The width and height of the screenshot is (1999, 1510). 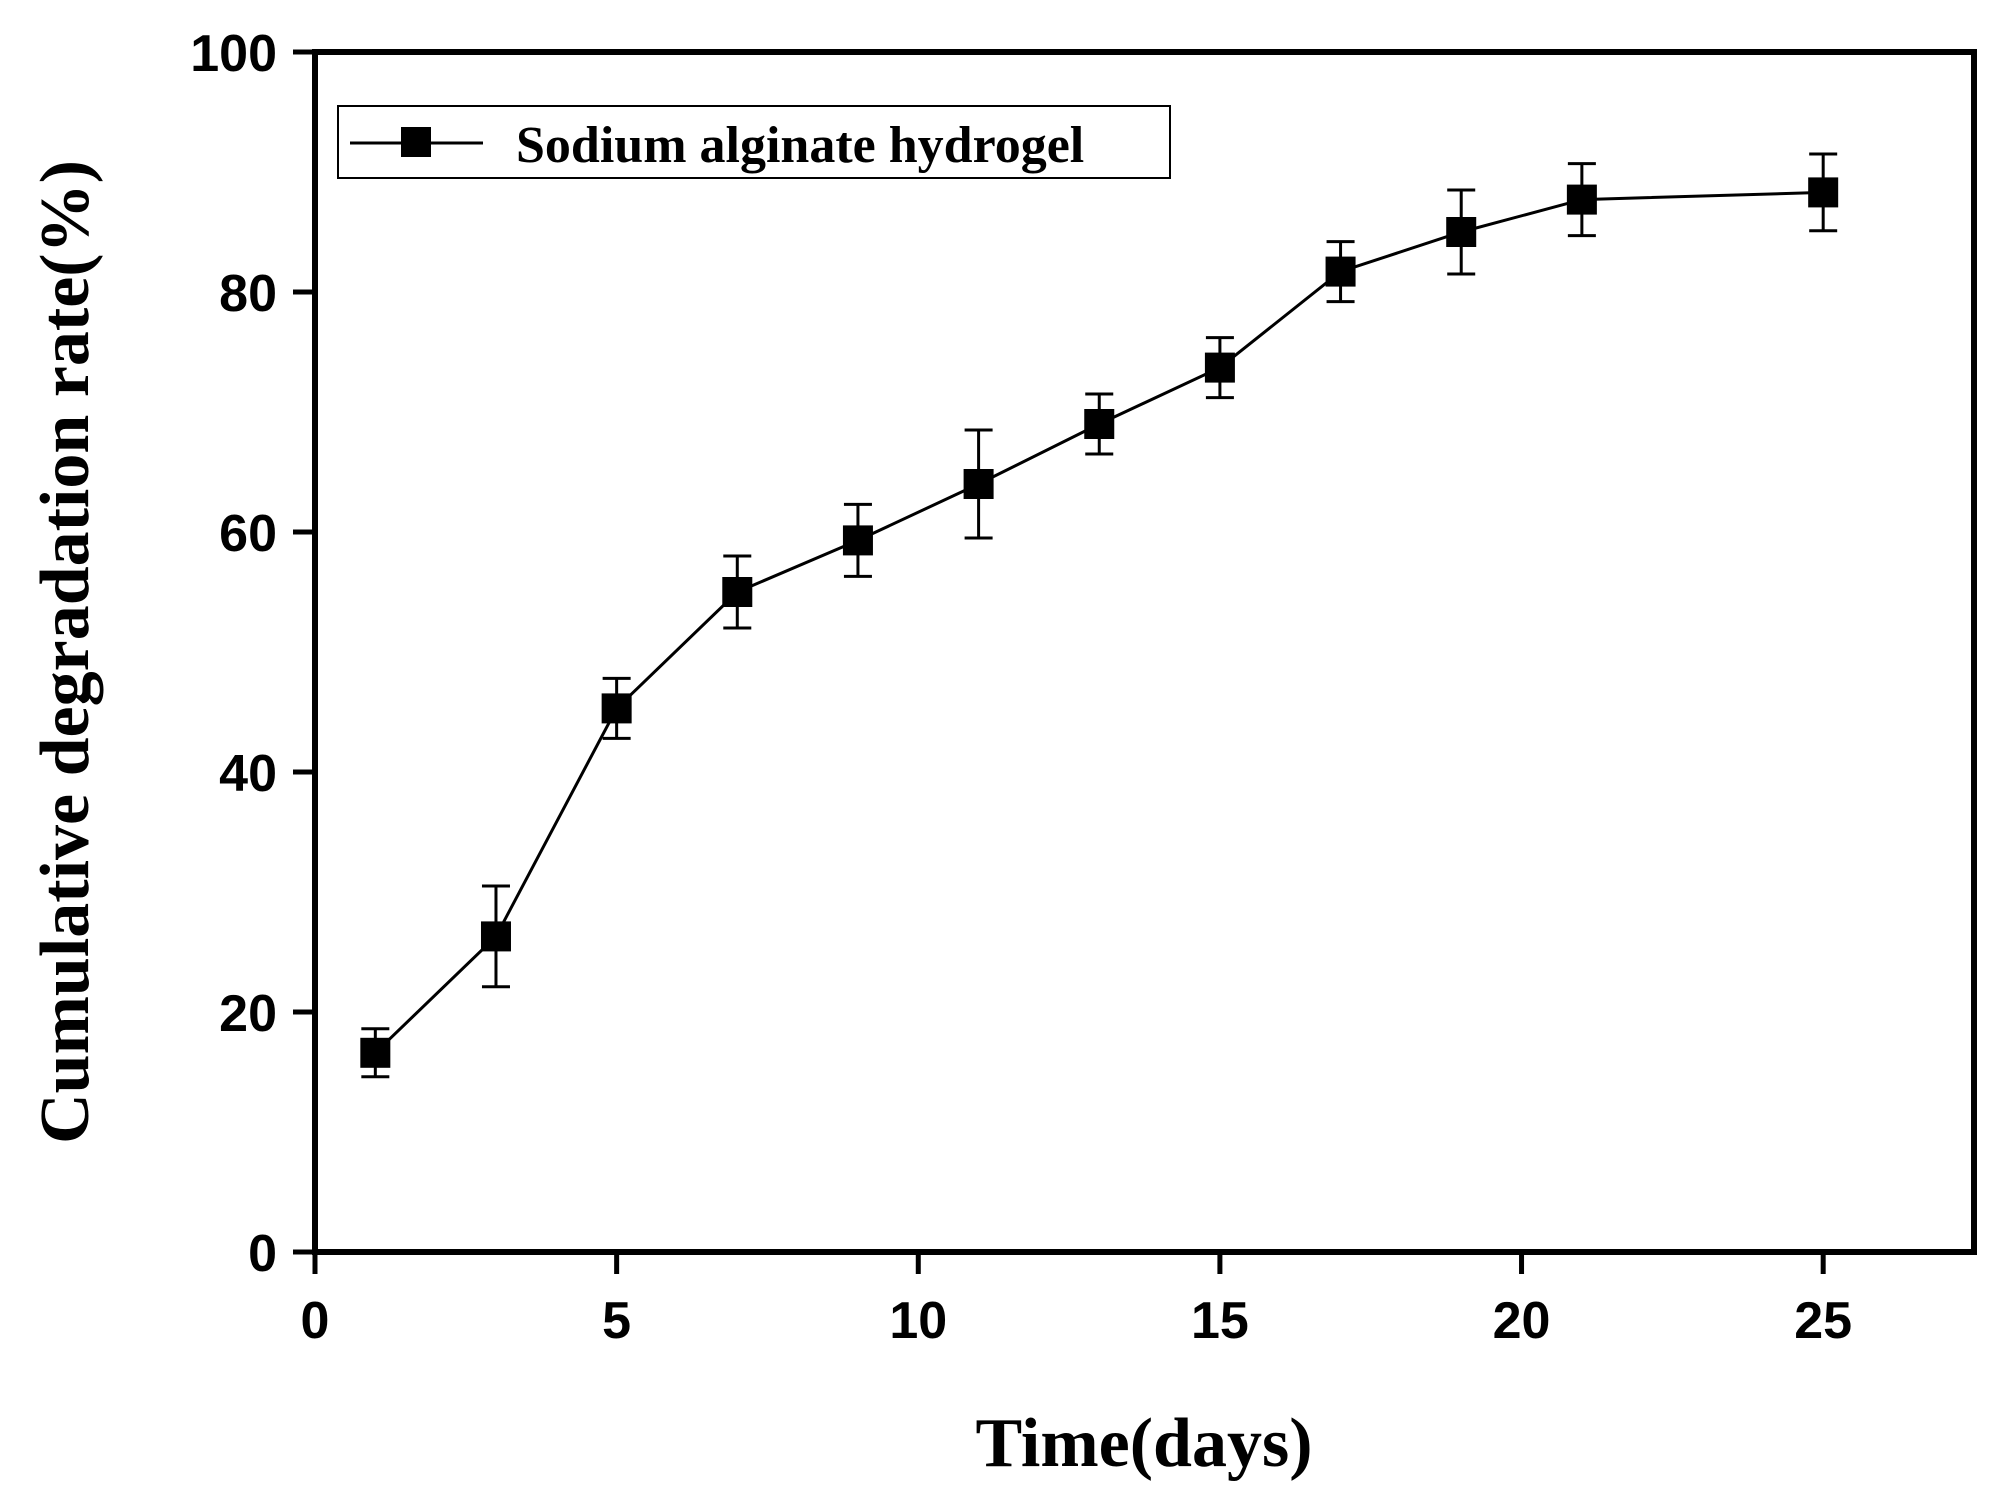 What do you see at coordinates (262, 1254) in the screenshot?
I see `y-tick-label: 0` at bounding box center [262, 1254].